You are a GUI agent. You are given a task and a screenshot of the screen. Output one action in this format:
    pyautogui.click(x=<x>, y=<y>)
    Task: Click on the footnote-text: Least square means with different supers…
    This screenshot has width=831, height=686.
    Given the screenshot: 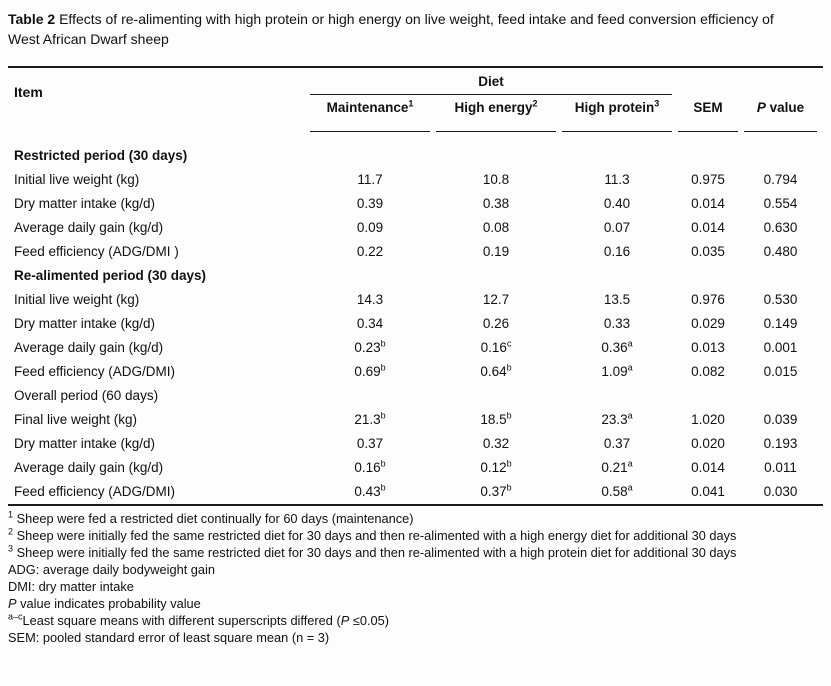 What is the action you would take?
    pyautogui.click(x=181, y=620)
    